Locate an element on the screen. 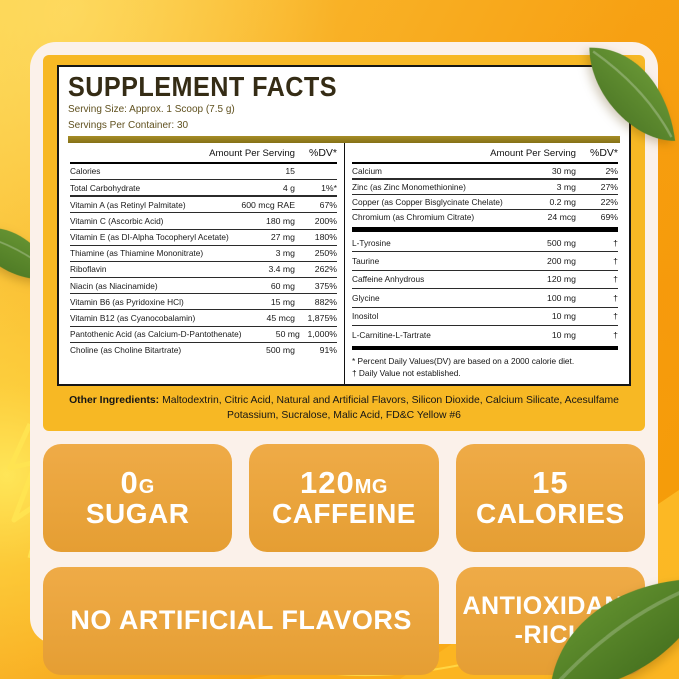  badge-sugar: 0G SUGAR is located at coordinates (138, 497).